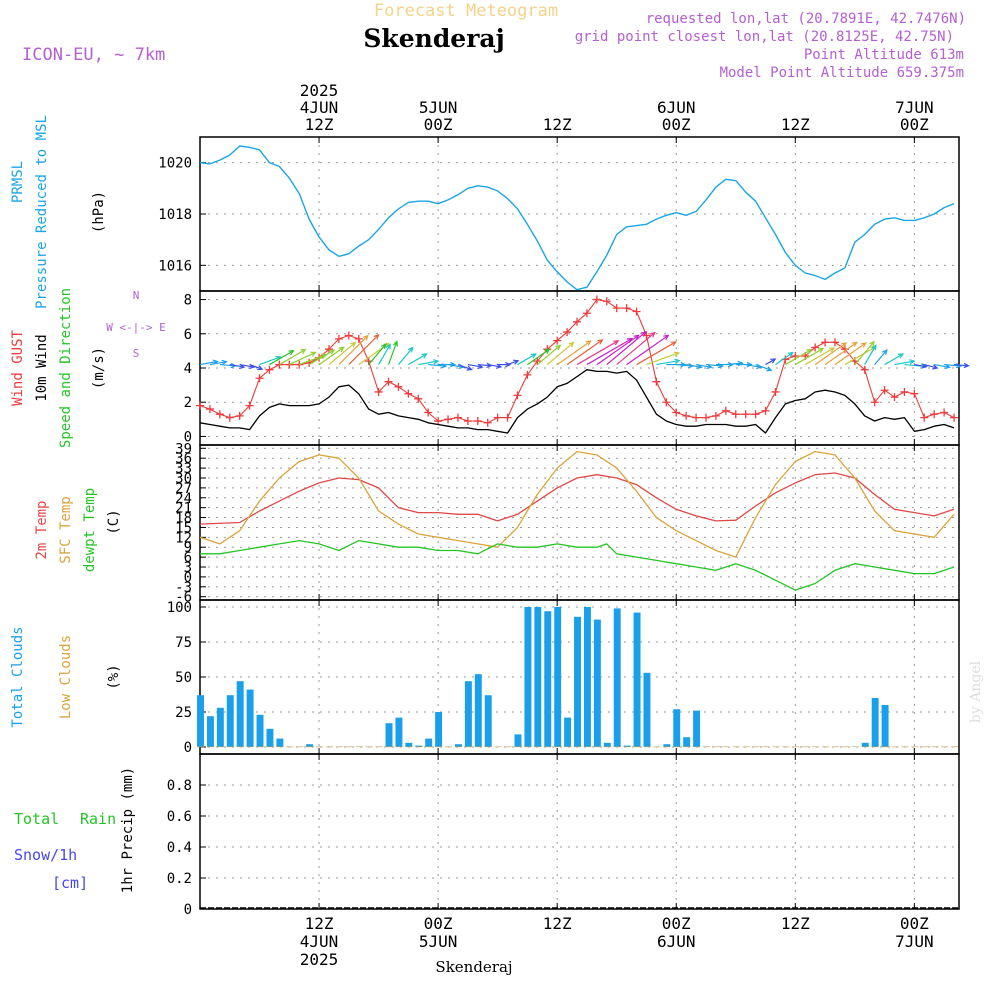 The image size is (1000, 1000). Describe the element at coordinates (438, 107) in the screenshot. I see `top-time-label: 5JUN` at that location.